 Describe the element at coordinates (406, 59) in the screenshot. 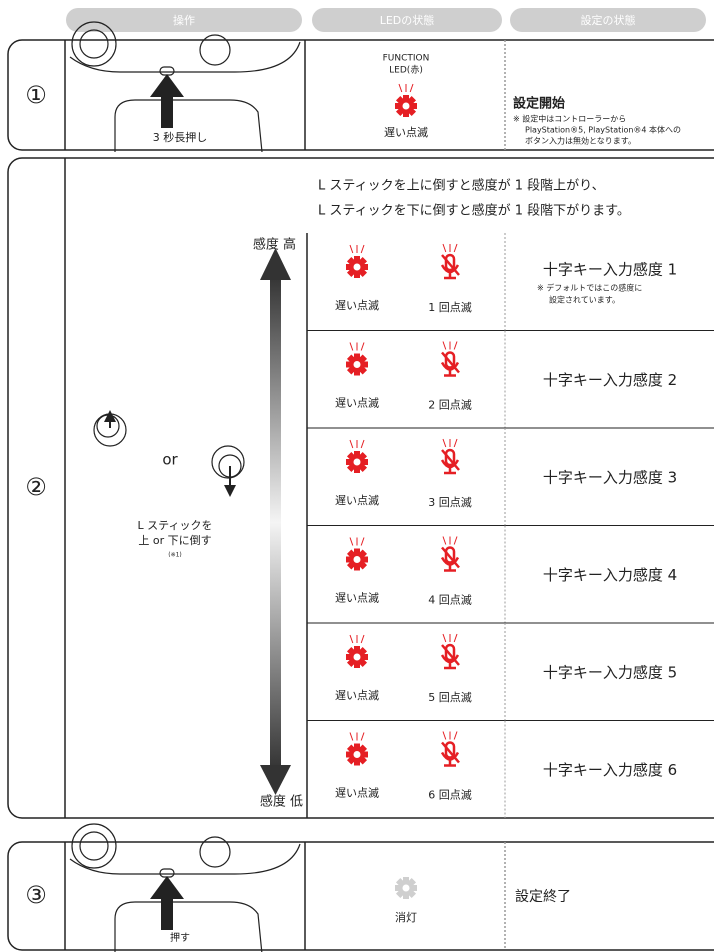

I see `led-label: FUNCTION` at that location.